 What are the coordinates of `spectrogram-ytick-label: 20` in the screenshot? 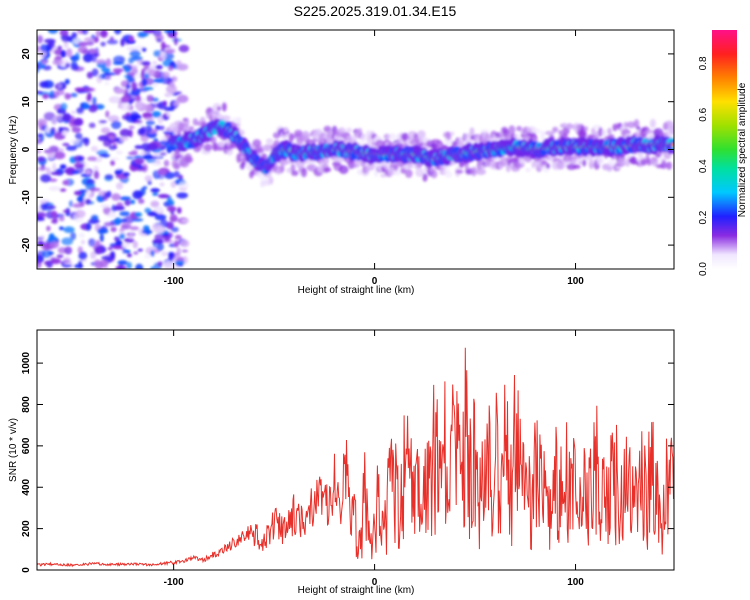 It's located at (26, 54).